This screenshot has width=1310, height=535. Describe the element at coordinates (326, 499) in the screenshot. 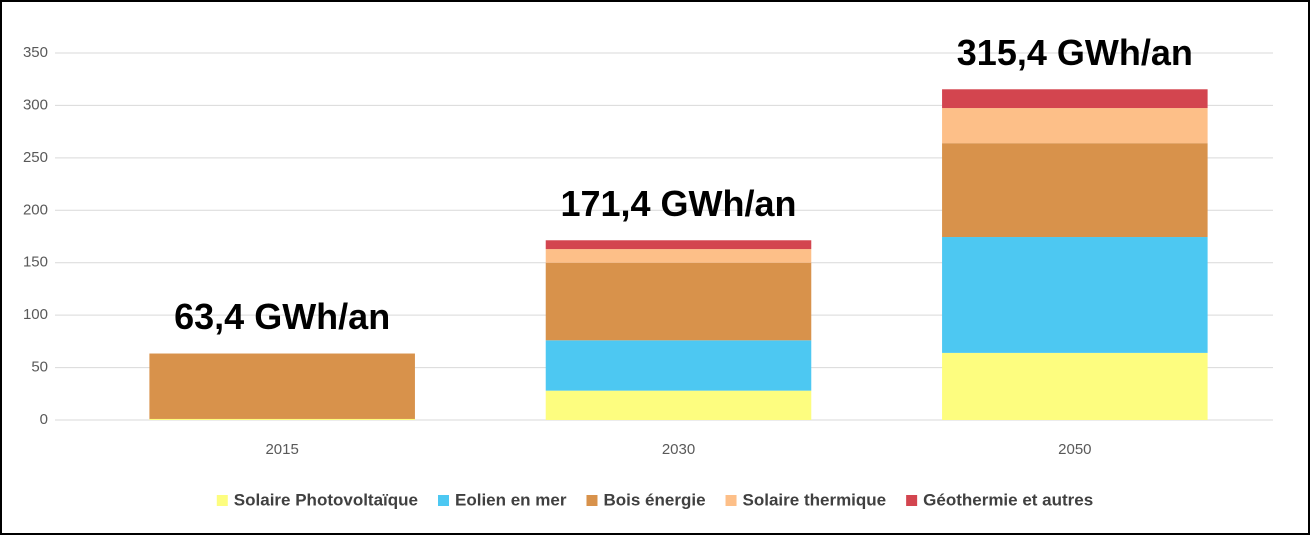

I see `legend-label: Solaire Photovoltaïque` at that location.